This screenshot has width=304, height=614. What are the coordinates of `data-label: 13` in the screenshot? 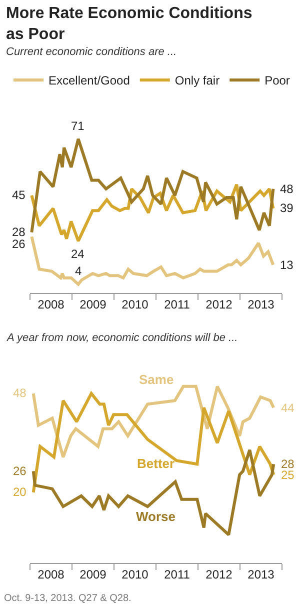 It's located at (287, 265).